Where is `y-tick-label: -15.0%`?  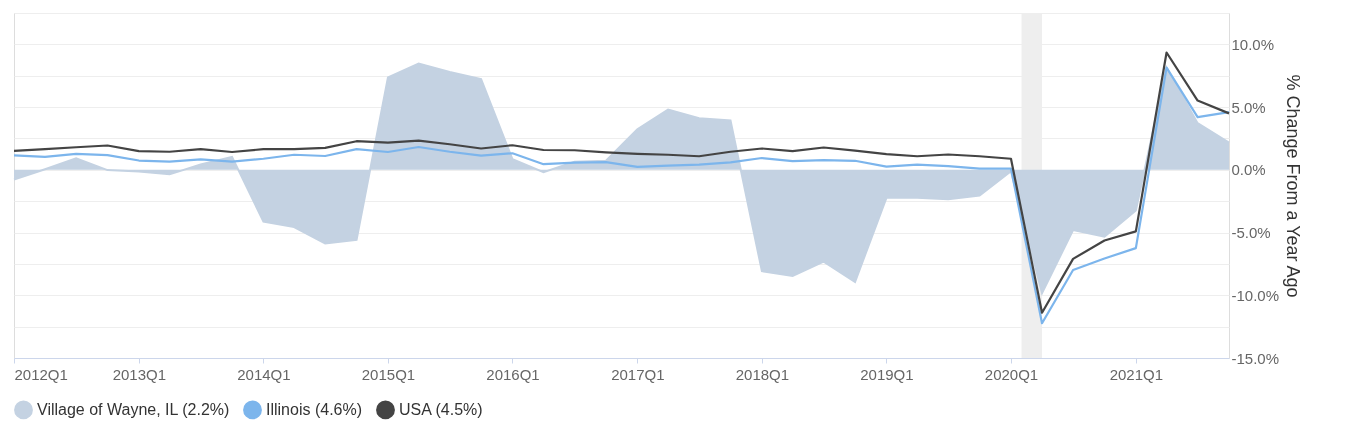 y-tick-label: -15.0% is located at coordinates (1255, 358).